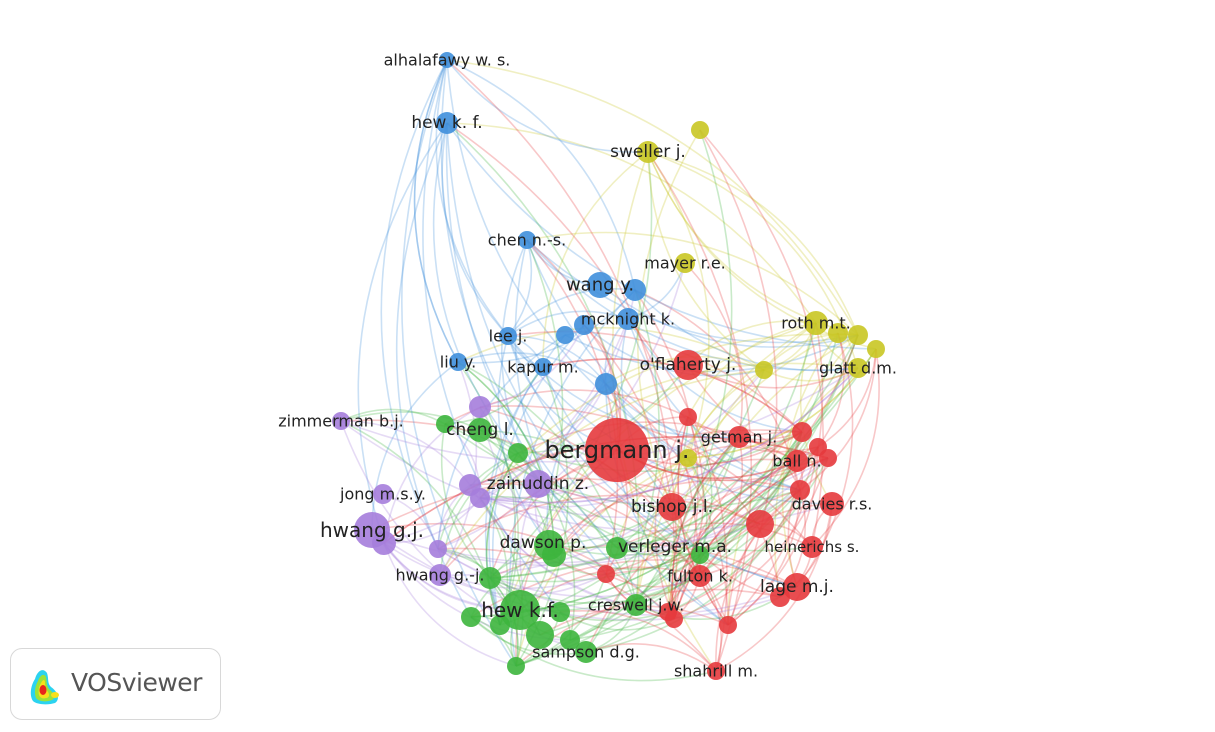  I want to click on node-lee-j, so click(508, 336).